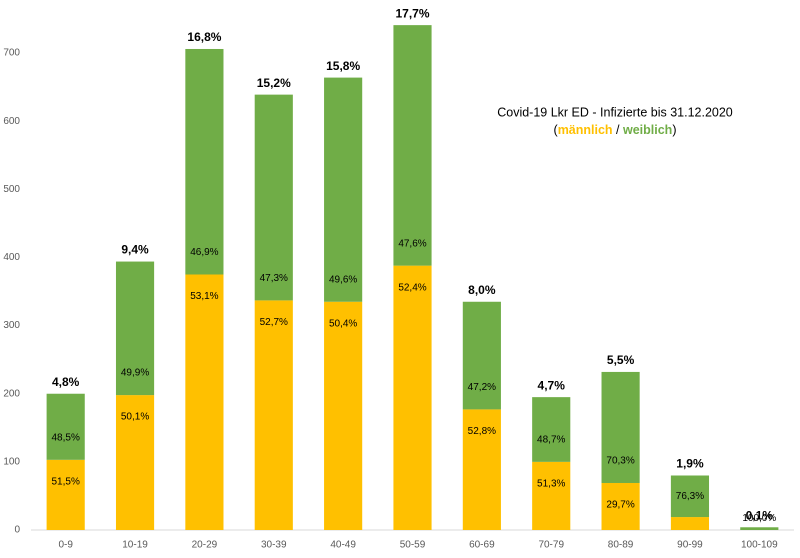 The height and width of the screenshot is (558, 800). What do you see at coordinates (204, 252) in the screenshot?
I see `data-label: 46,9%` at bounding box center [204, 252].